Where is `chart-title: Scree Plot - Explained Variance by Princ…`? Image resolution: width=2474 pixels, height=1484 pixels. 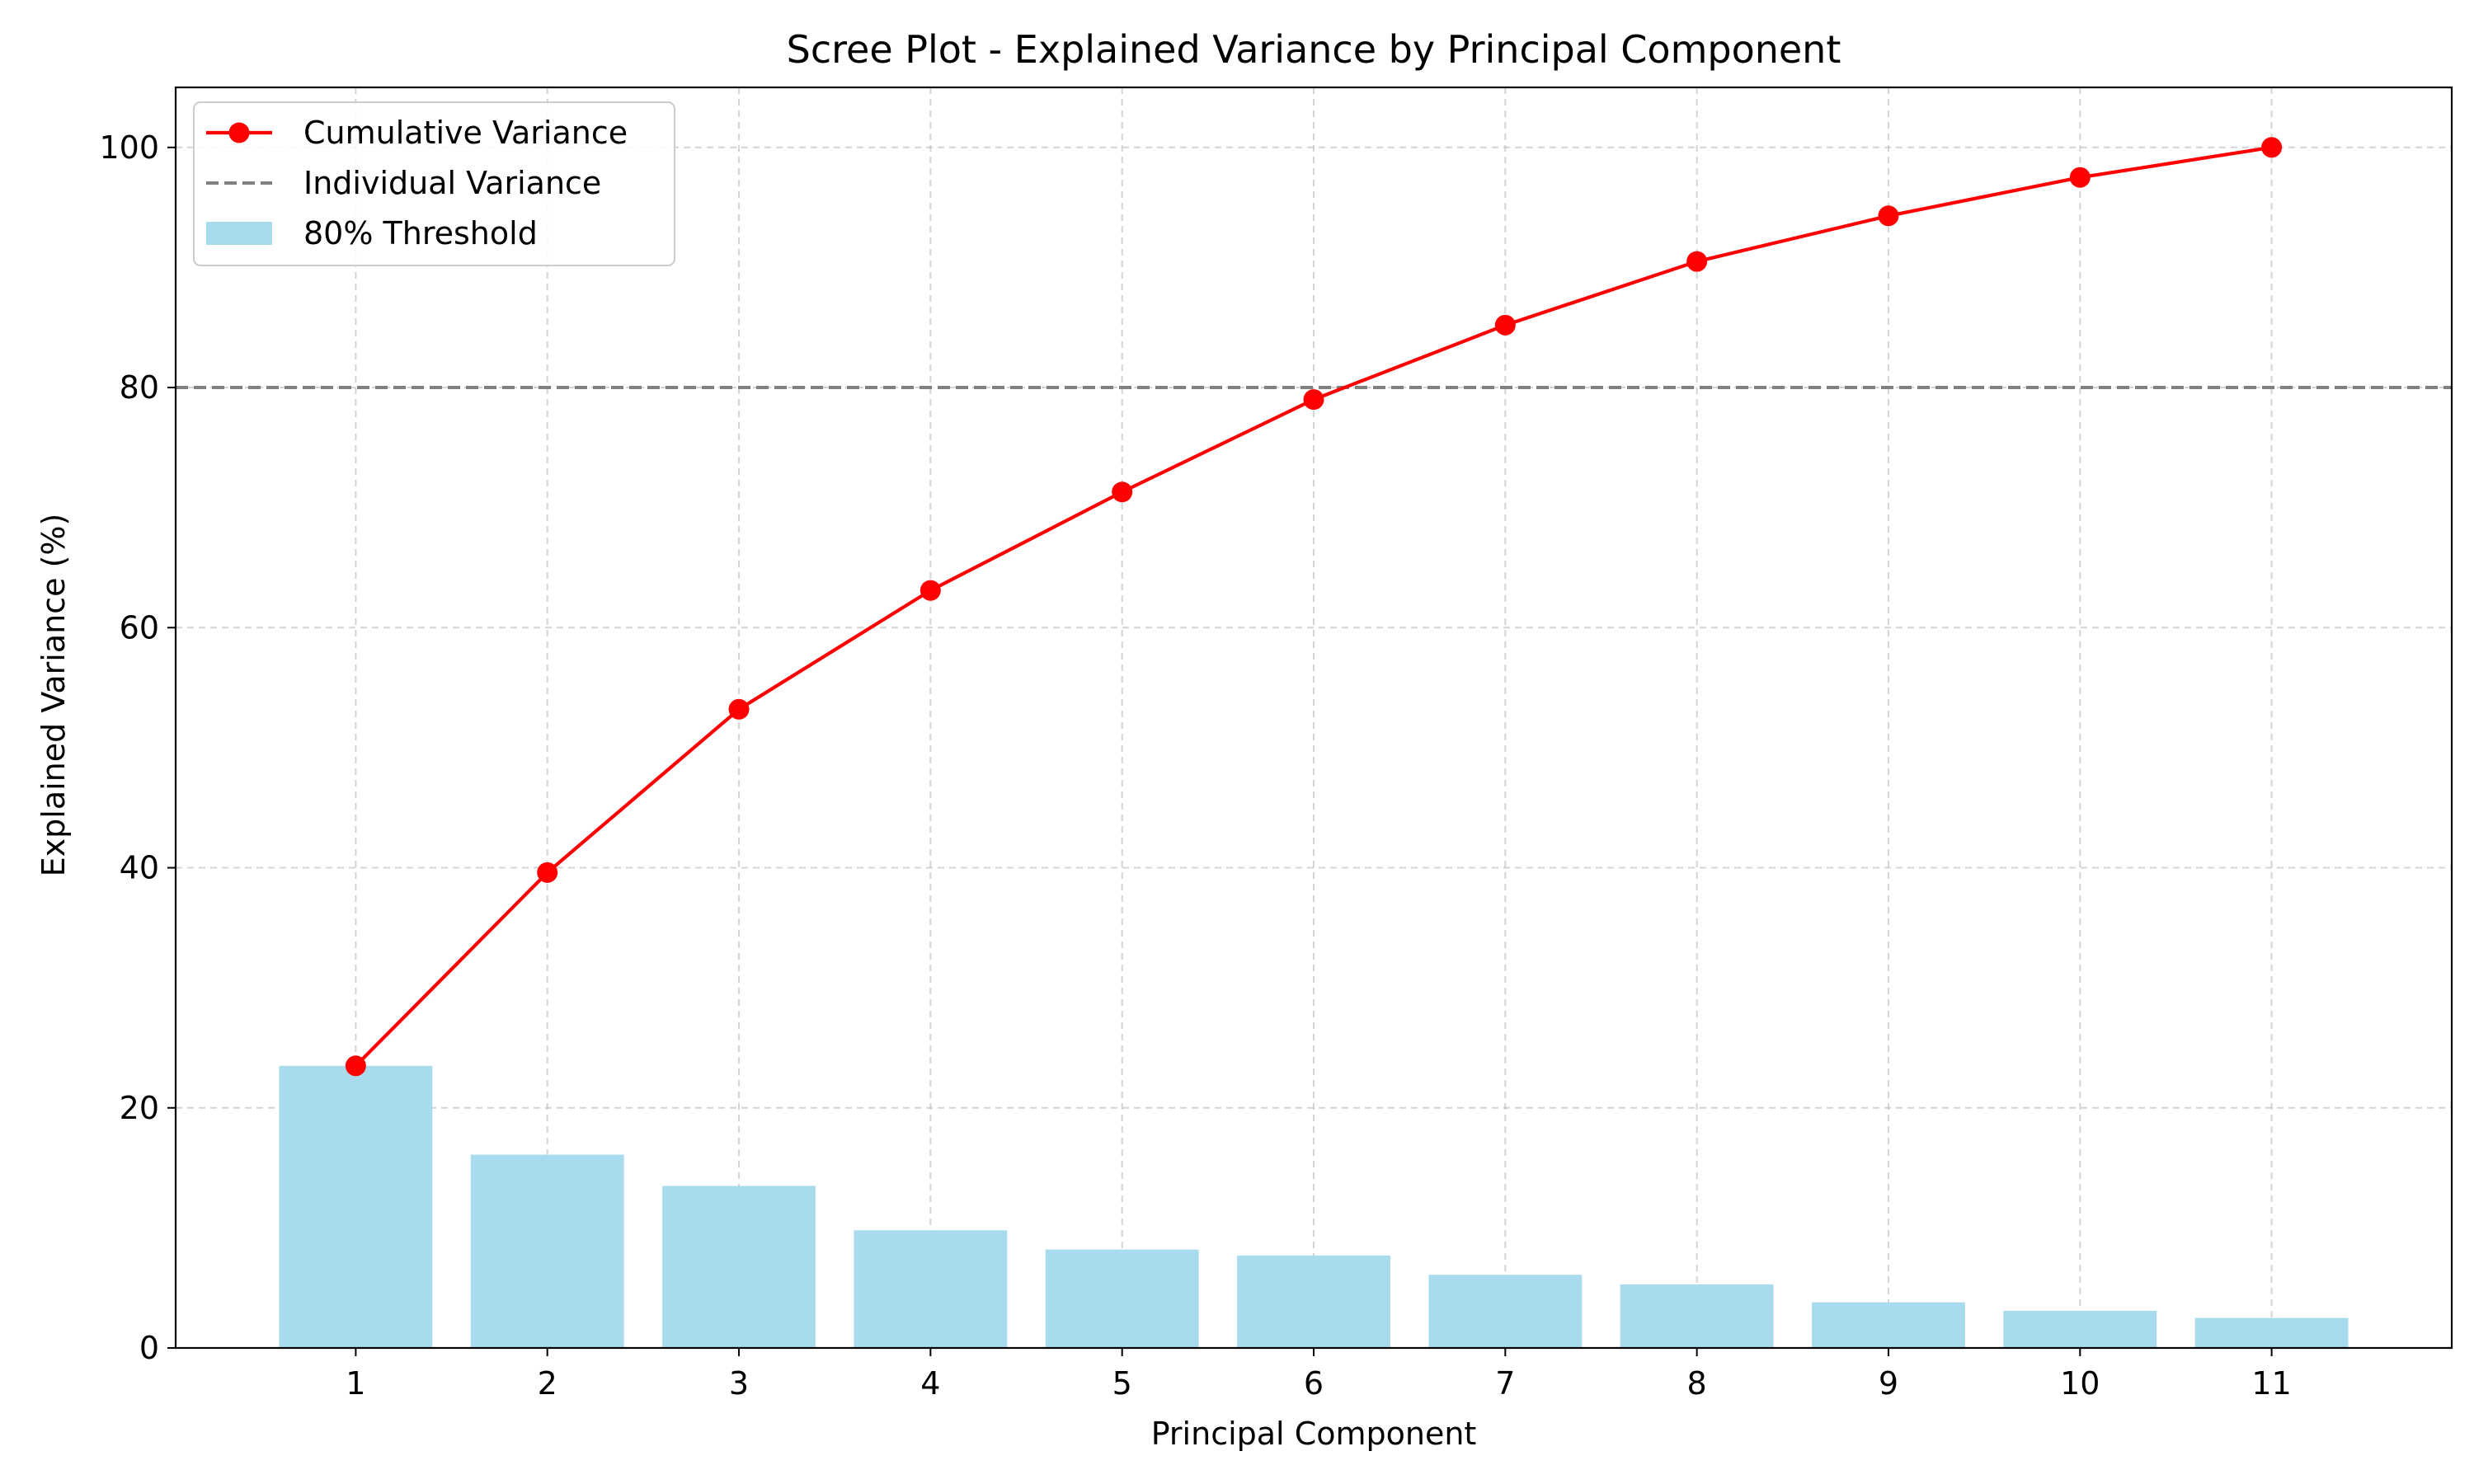
chart-title: Scree Plot - Explained Variance by Princ… is located at coordinates (1314, 49).